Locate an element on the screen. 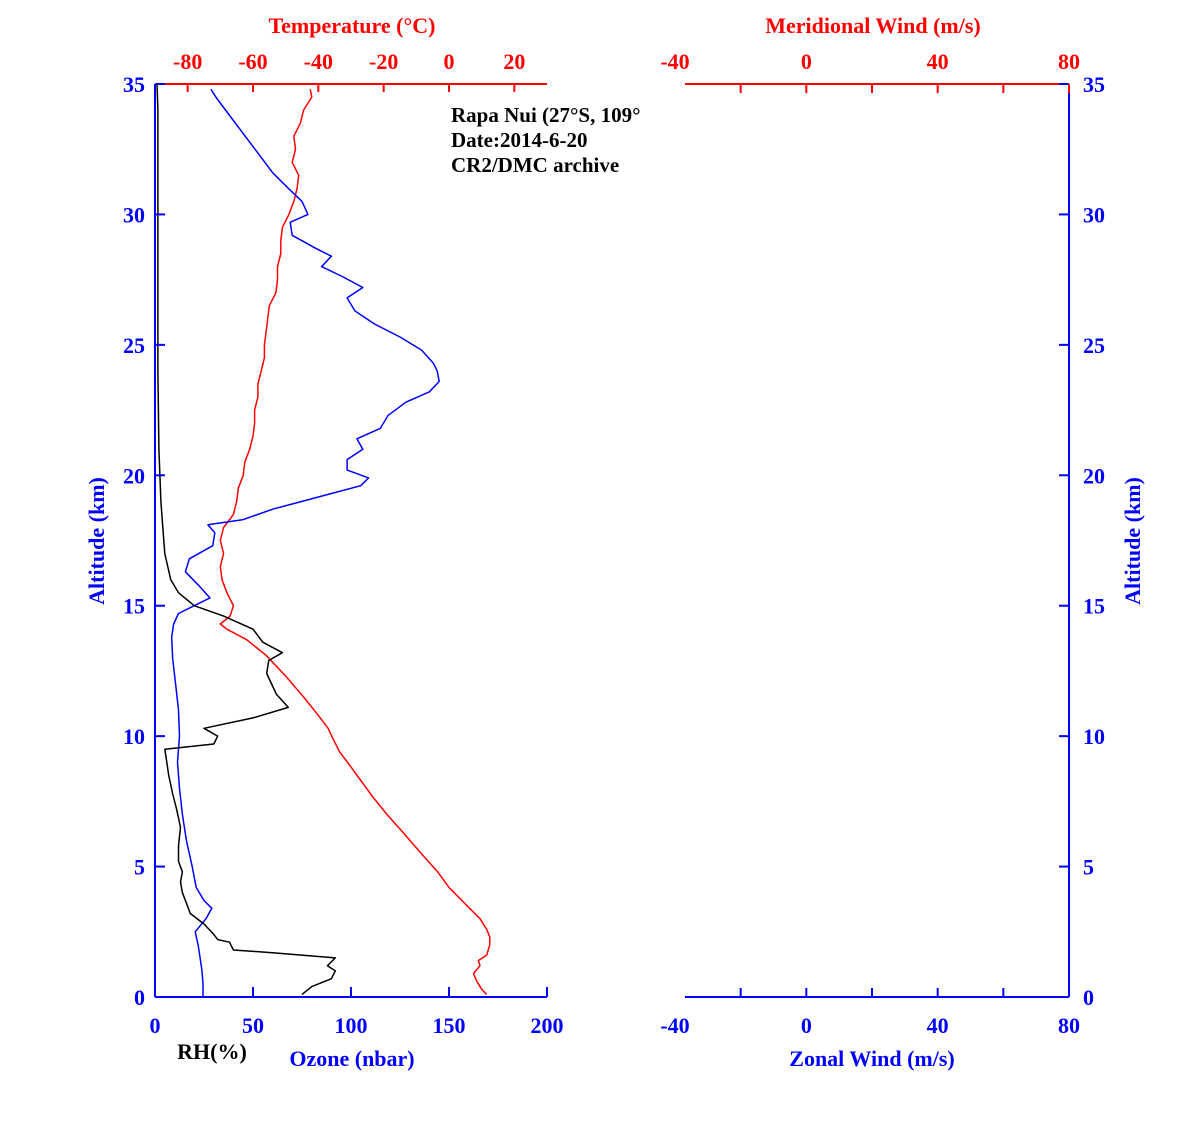 This screenshot has height=1122, width=1181. x2-tick-label: 20 is located at coordinates (514, 61).